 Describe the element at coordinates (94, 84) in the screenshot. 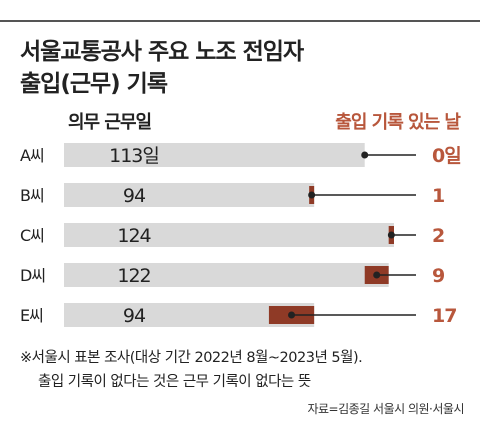

I see `chart-title-line2: 출입(근무) 기록` at that location.